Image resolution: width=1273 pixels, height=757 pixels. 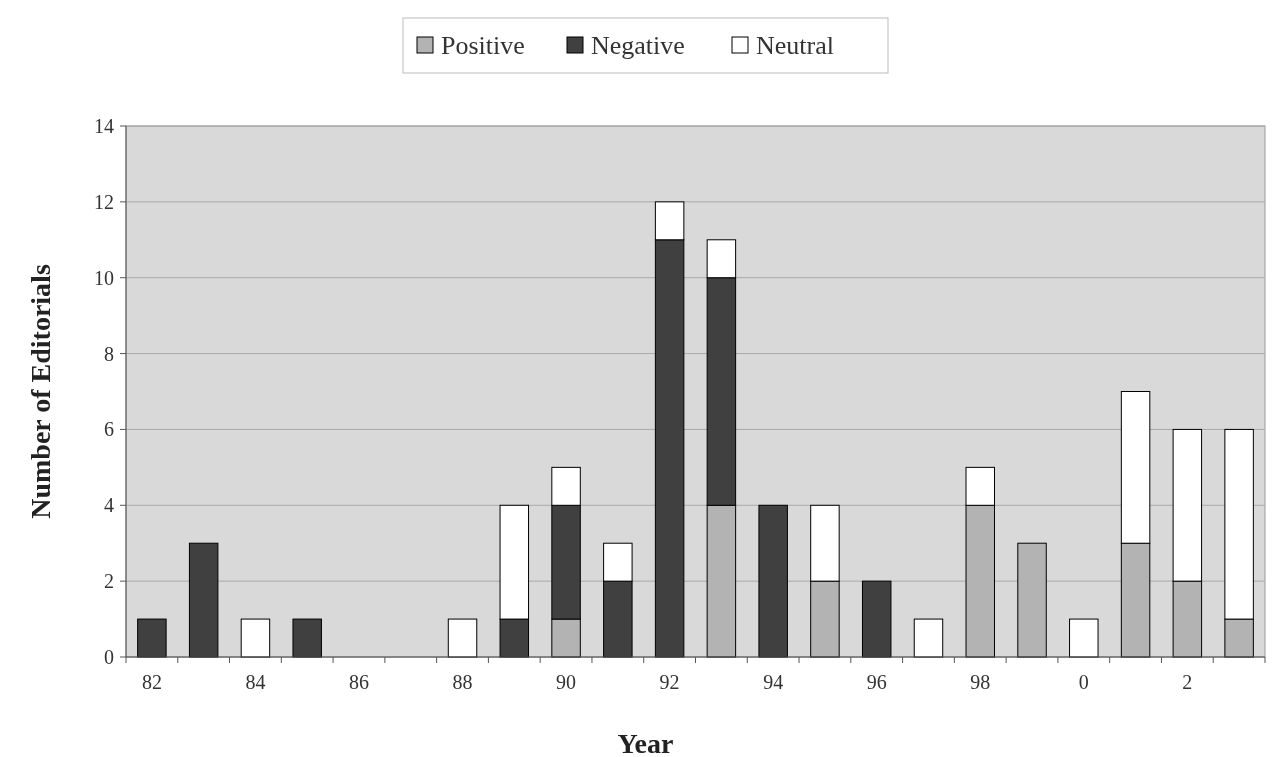 I want to click on y-tick-label: 6, so click(x=109, y=429).